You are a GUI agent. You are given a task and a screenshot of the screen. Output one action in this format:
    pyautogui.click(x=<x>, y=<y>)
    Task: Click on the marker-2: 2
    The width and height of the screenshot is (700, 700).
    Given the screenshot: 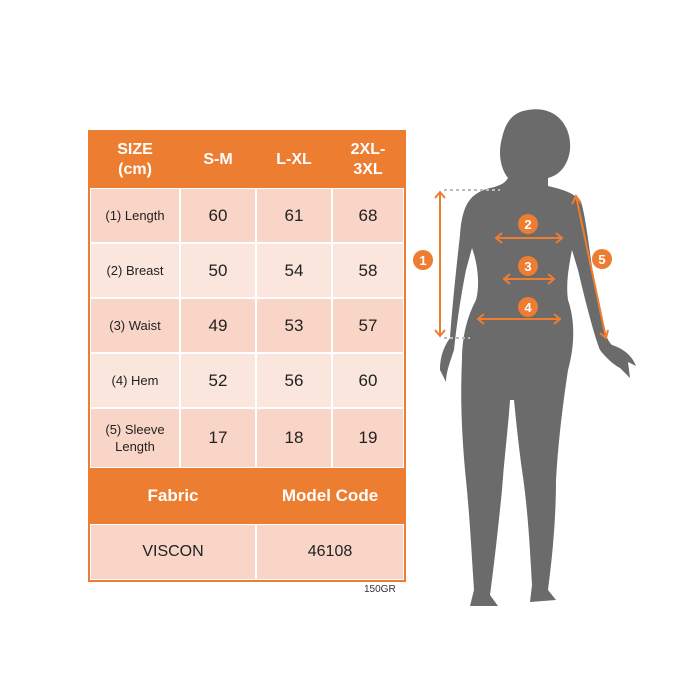 What is the action you would take?
    pyautogui.click(x=528, y=224)
    